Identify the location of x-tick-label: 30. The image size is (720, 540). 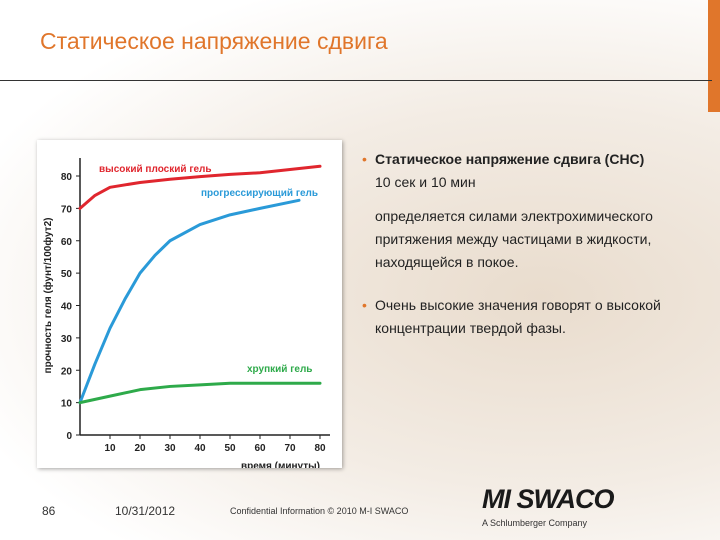
(170, 448).